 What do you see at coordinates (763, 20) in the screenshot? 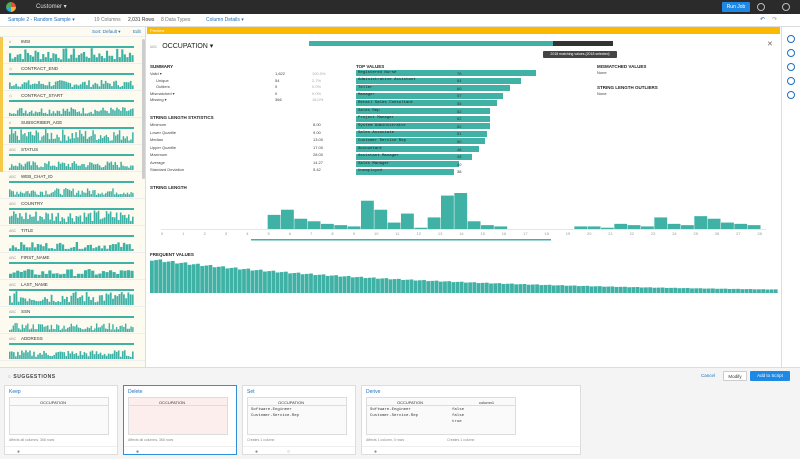
I see `undo-icon: ↶` at bounding box center [763, 20].